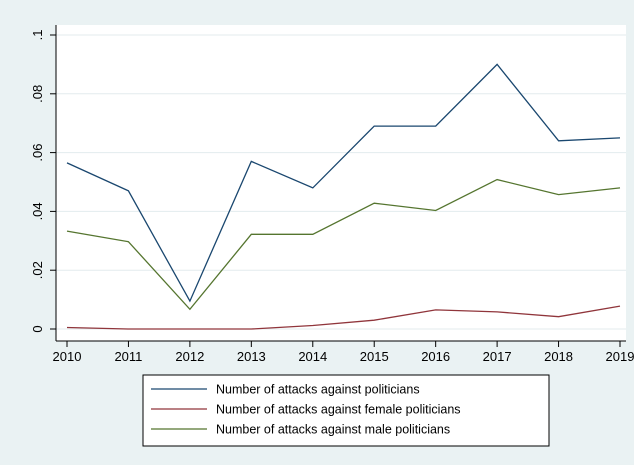 The width and height of the screenshot is (634, 465). What do you see at coordinates (128, 356) in the screenshot?
I see `x-tick-label-2011: 2011` at bounding box center [128, 356].